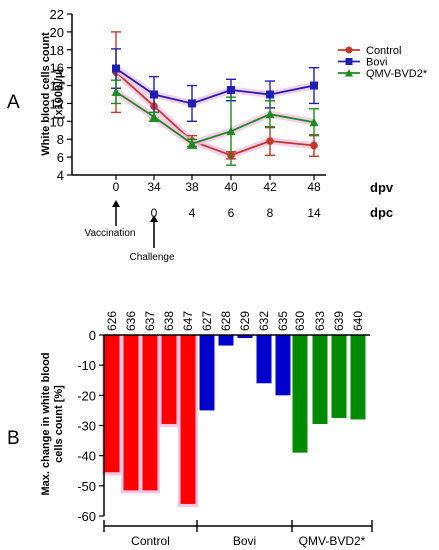 The height and width of the screenshot is (550, 439). Describe the element at coordinates (383, 51) in the screenshot. I see `legend-label: Control` at that location.